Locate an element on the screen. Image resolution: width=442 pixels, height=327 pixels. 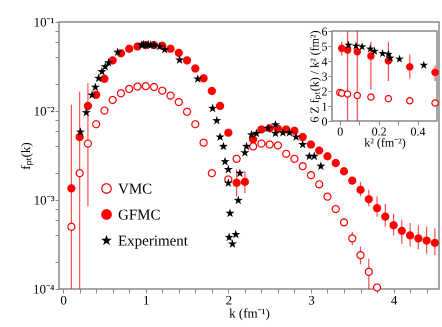
y-tick-label: 4 is located at coordinates (325, 61).